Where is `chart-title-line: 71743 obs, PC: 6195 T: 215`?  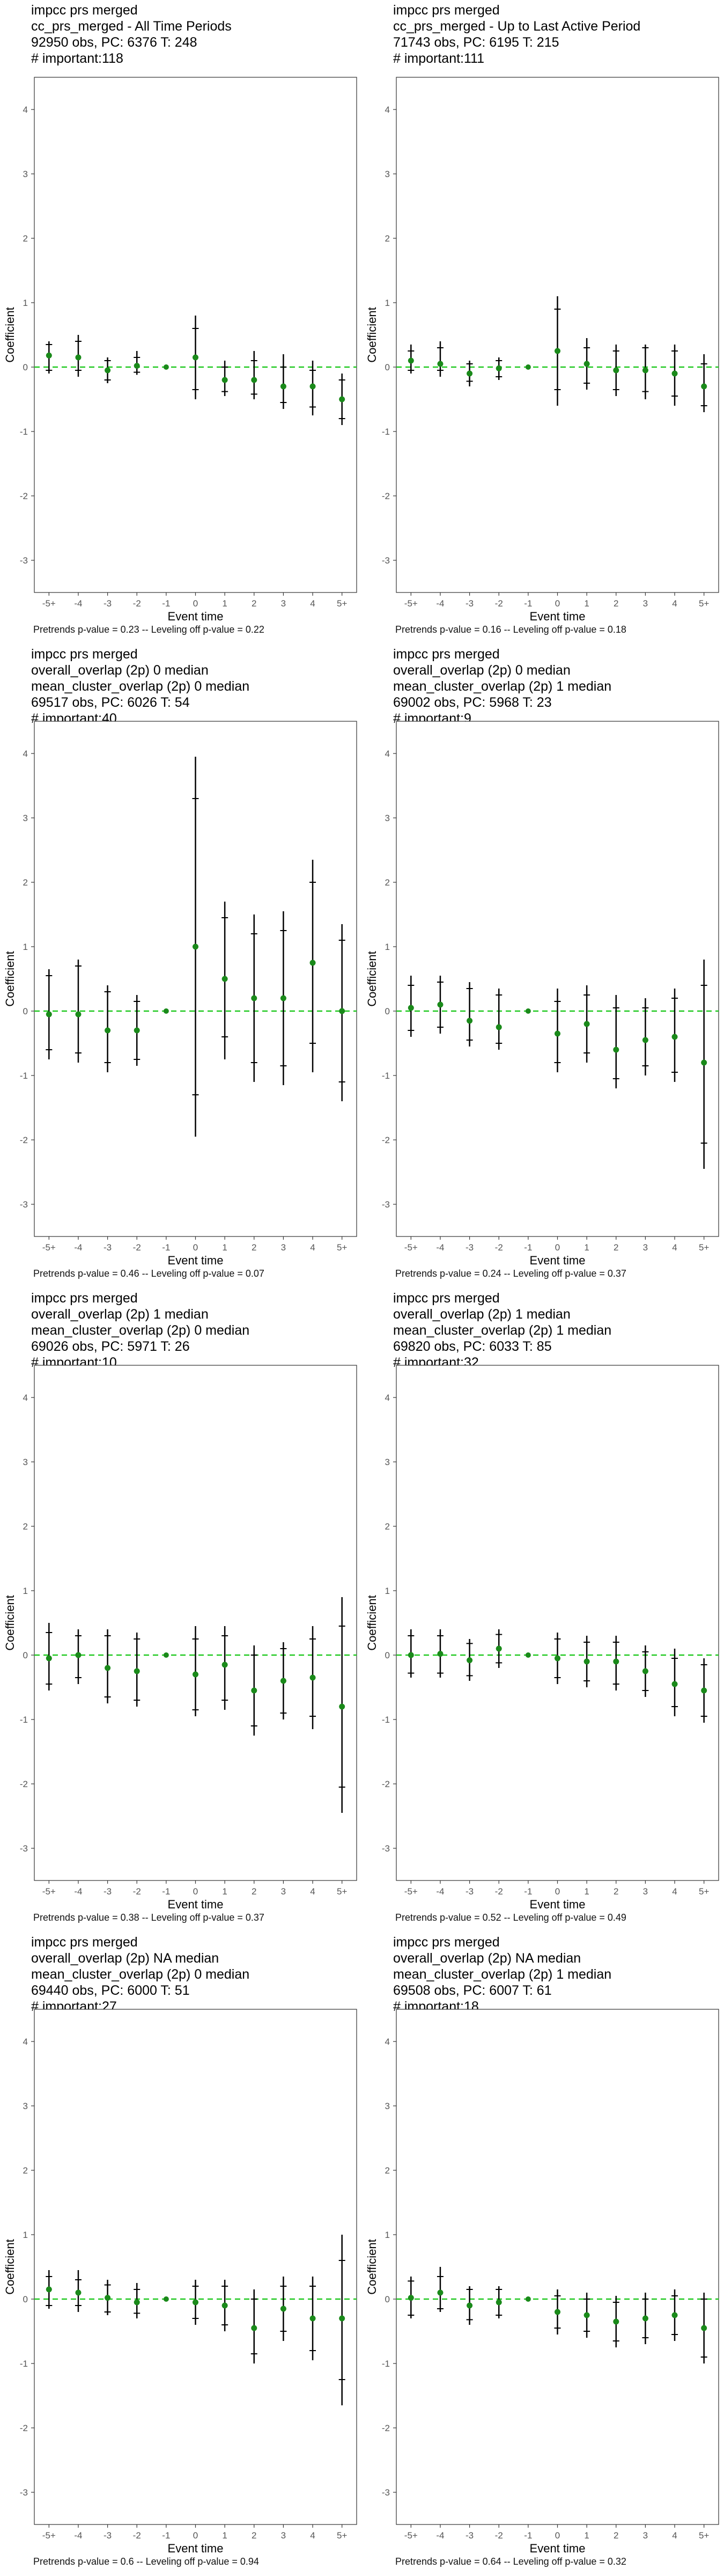
chart-title-line: 71743 obs, PC: 6195 T: 215 is located at coordinates (476, 42).